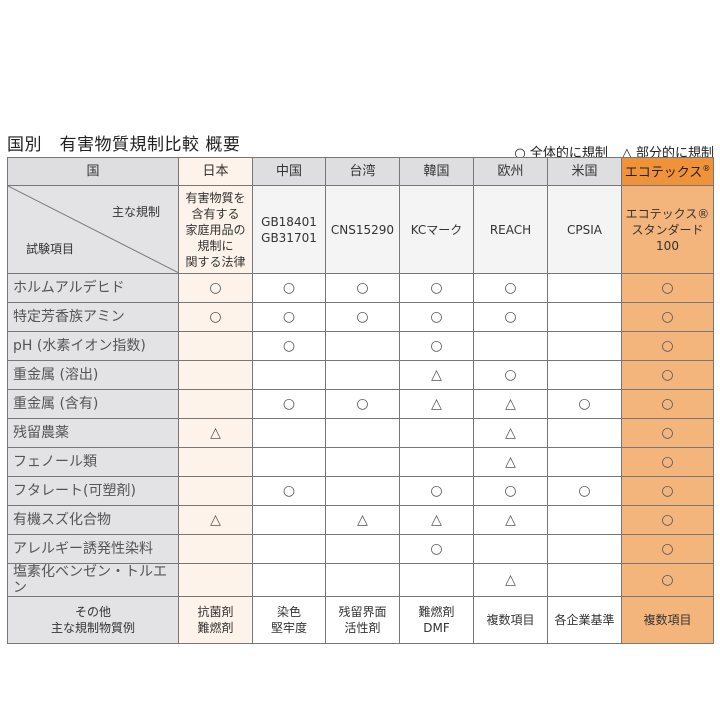  Describe the element at coordinates (360, 317) in the screenshot. I see `table-row: 特定芳香族アミン ○ ○ ○ ○ ○ ○` at that location.